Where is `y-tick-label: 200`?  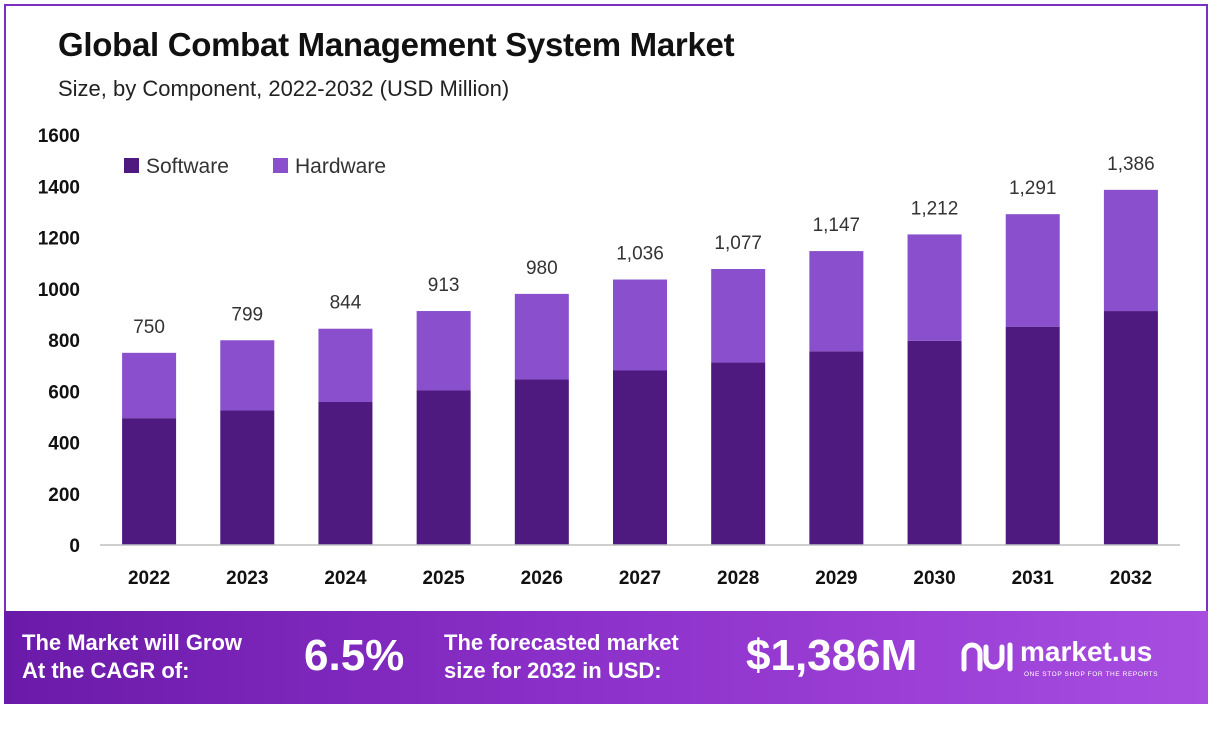
y-tick-label: 200 is located at coordinates (64, 495).